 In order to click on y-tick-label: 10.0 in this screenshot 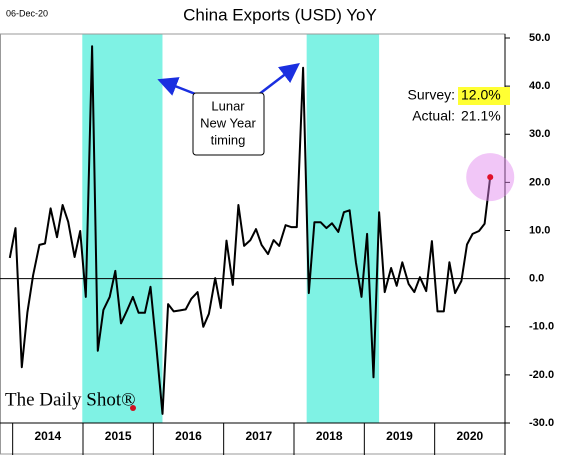, I will do `click(539, 230)`.